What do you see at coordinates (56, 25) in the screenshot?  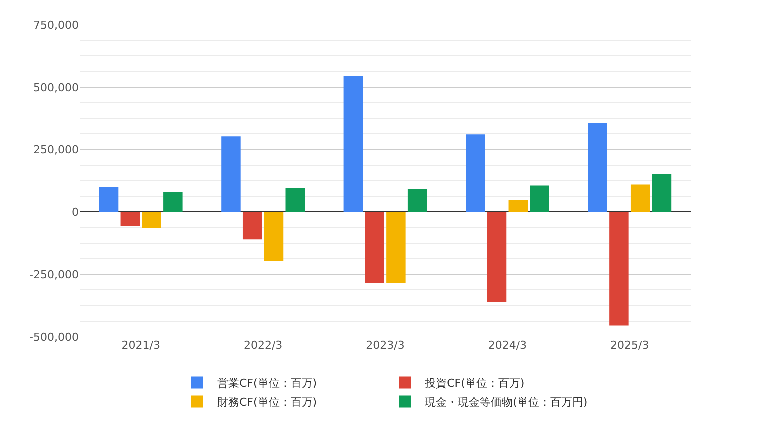 I see `y-tick-label: 750,000` at bounding box center [56, 25].